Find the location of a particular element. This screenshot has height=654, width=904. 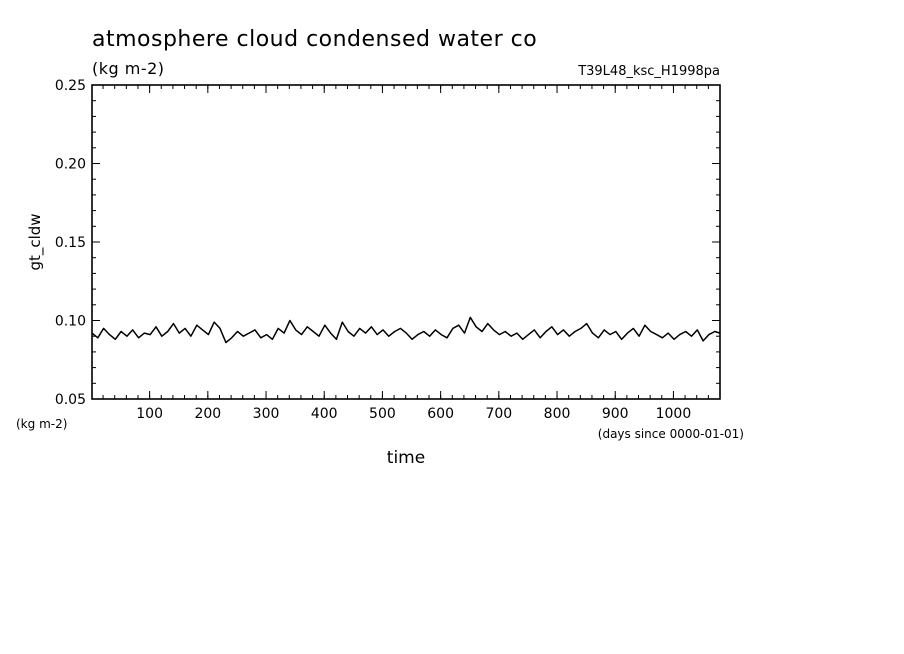

y-tick-label: 0.15 is located at coordinates (70, 243).